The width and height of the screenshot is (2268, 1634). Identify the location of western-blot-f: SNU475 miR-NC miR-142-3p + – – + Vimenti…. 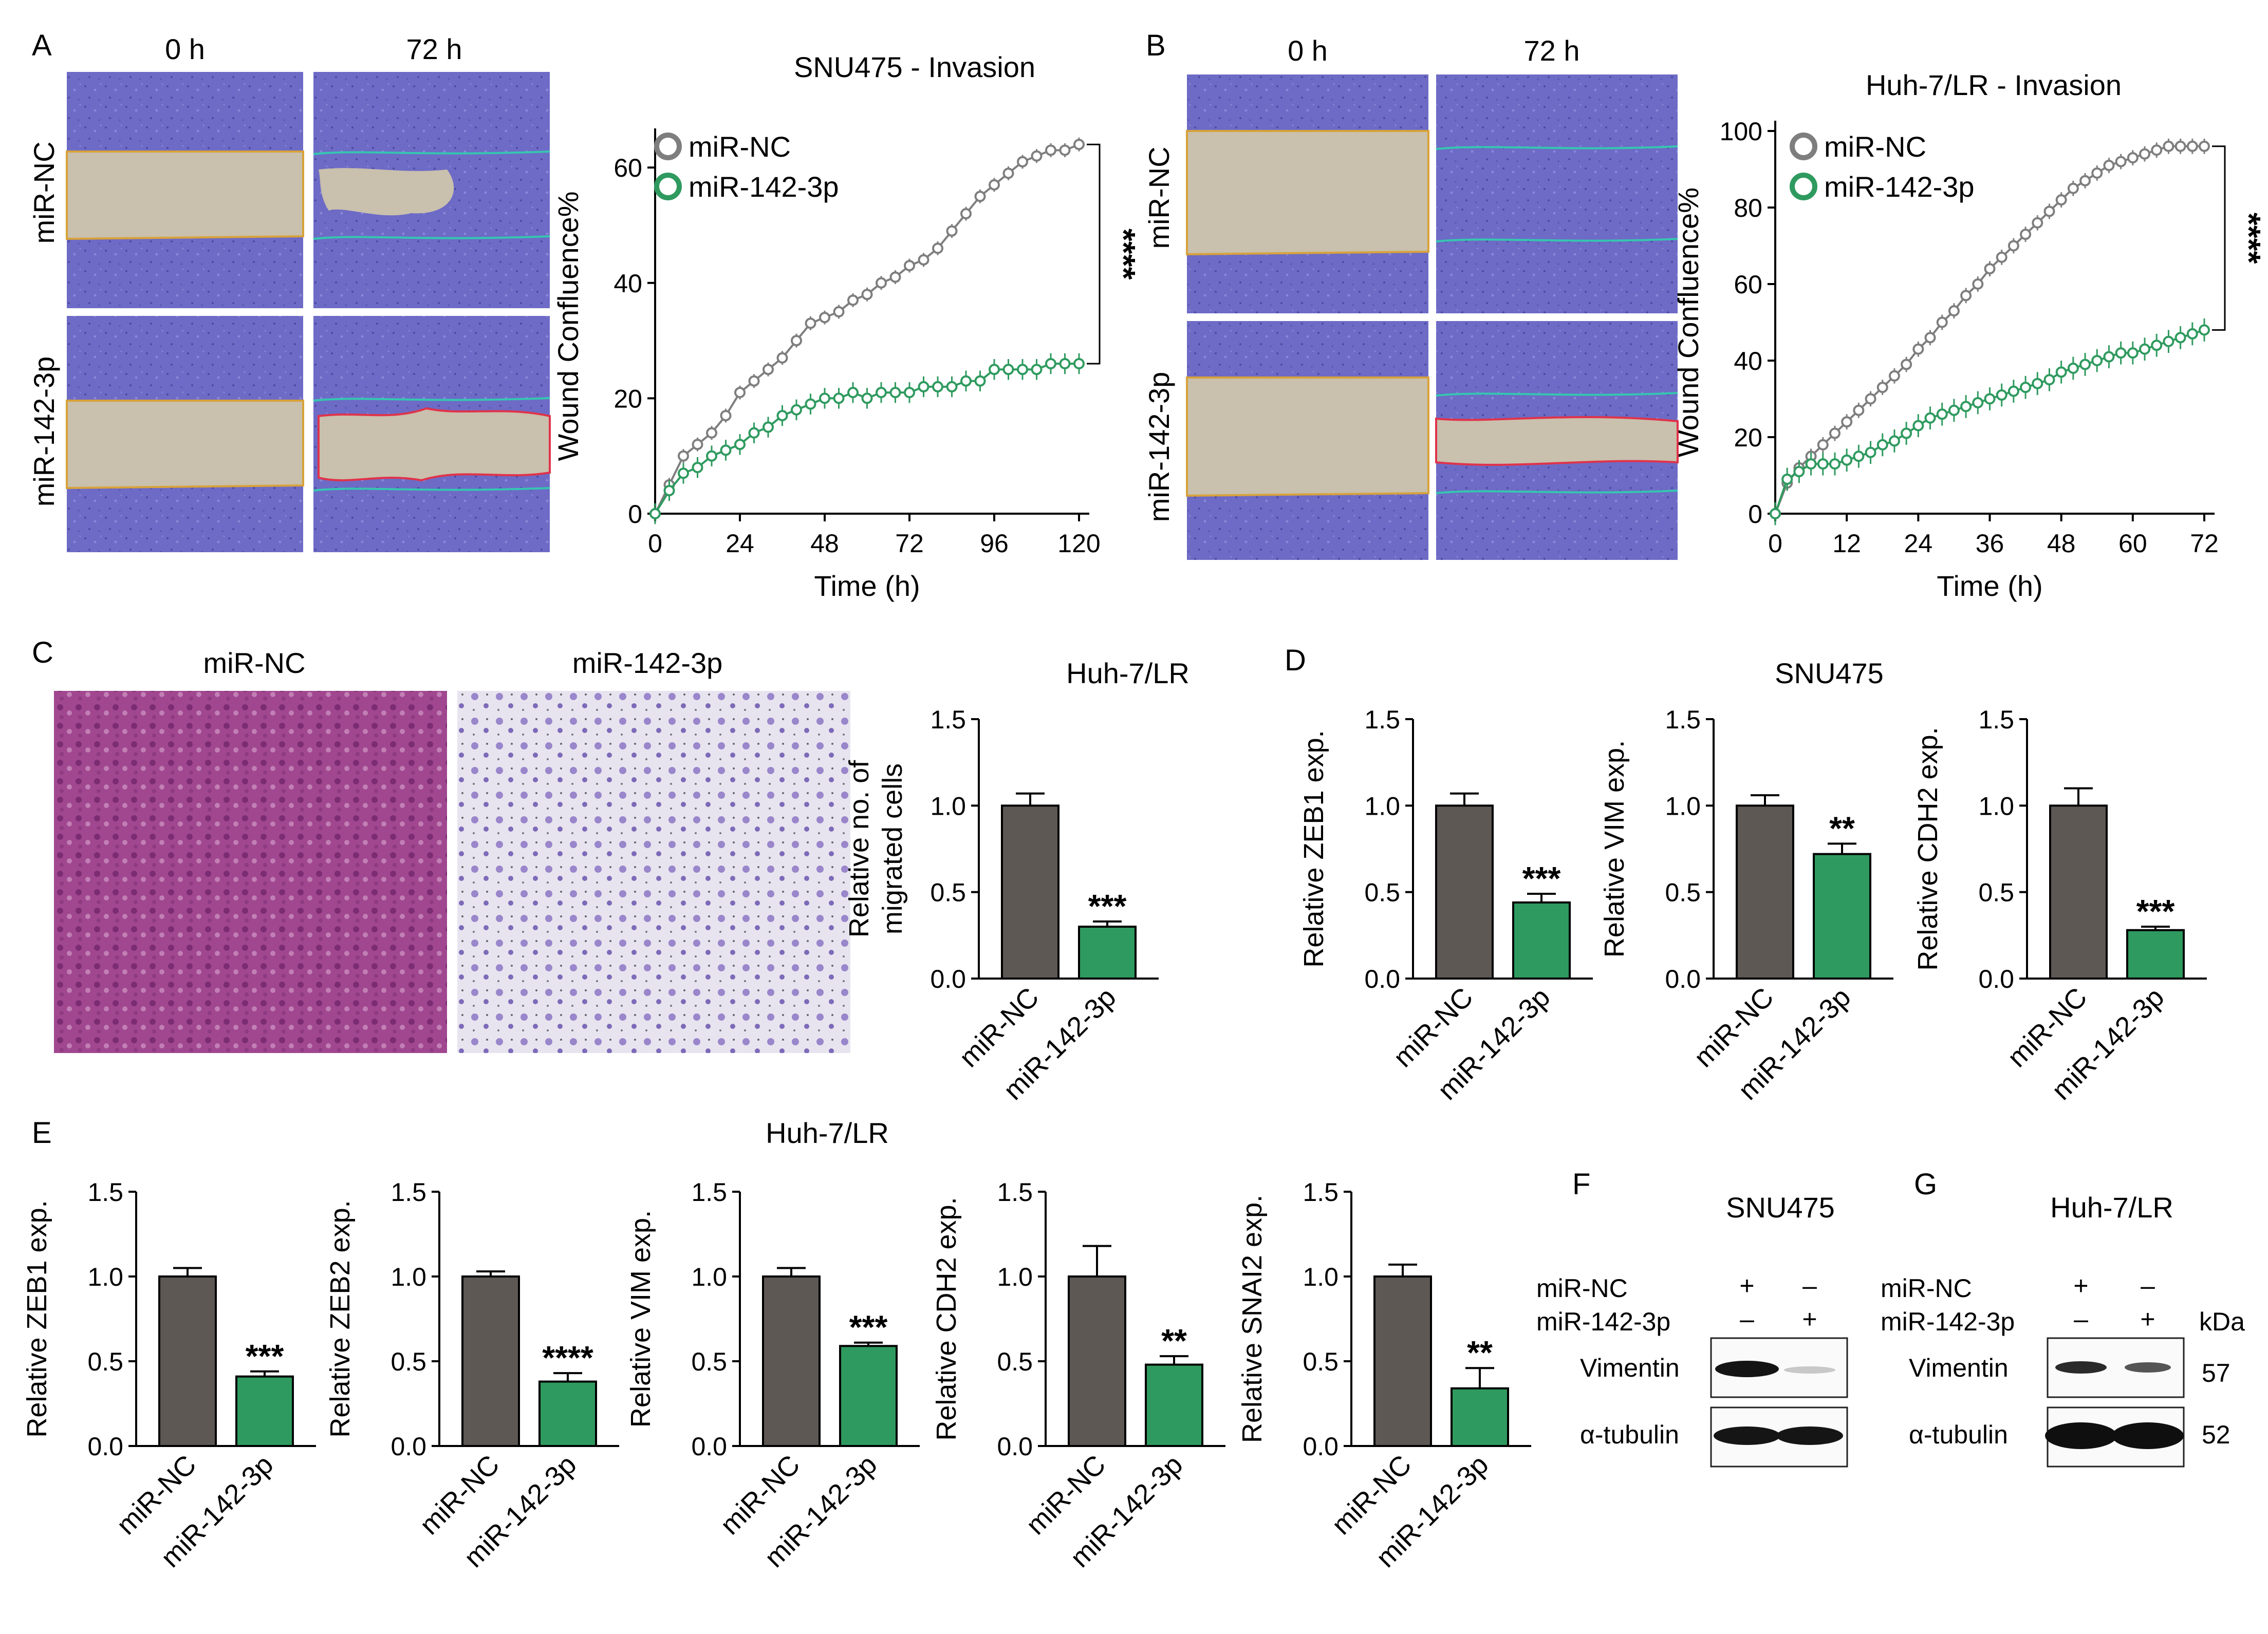
(1692, 1329).